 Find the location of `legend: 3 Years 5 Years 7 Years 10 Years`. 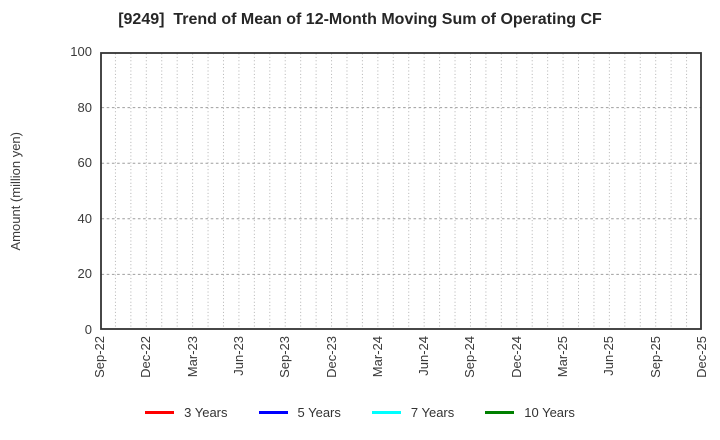

legend: 3 Years 5 Years 7 Years 10 Years is located at coordinates (360, 412).